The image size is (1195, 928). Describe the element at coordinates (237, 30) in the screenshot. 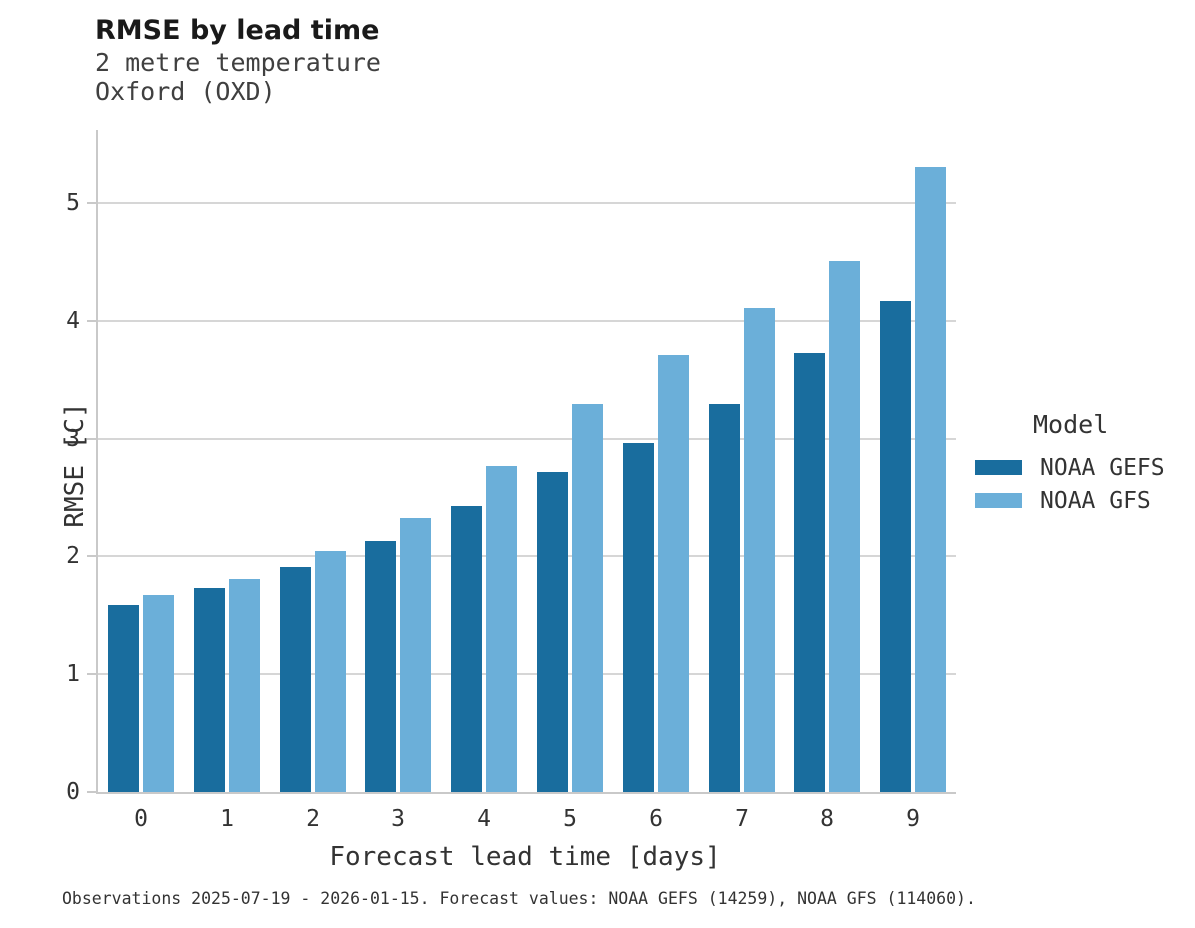

I see `chart-title: RMSE by lead time` at that location.